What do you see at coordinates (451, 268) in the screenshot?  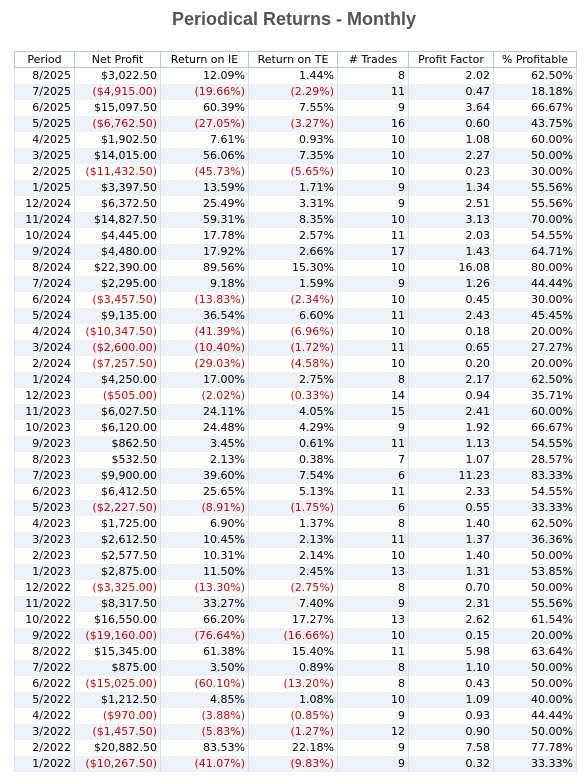 I see `table-cell: 16.08` at bounding box center [451, 268].